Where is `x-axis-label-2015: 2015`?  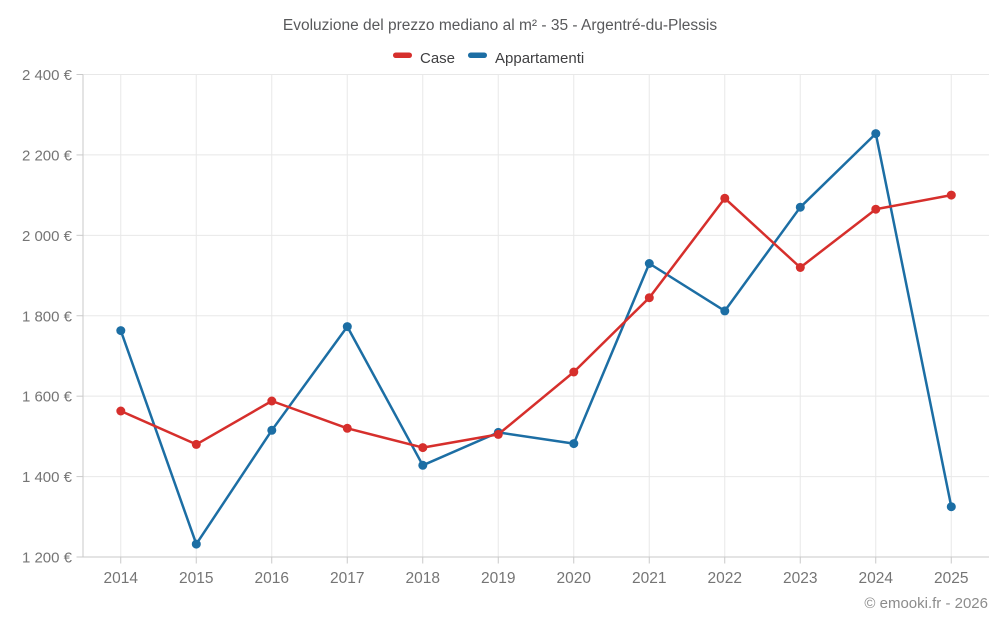
x-axis-label-2015: 2015 is located at coordinates (196, 578).